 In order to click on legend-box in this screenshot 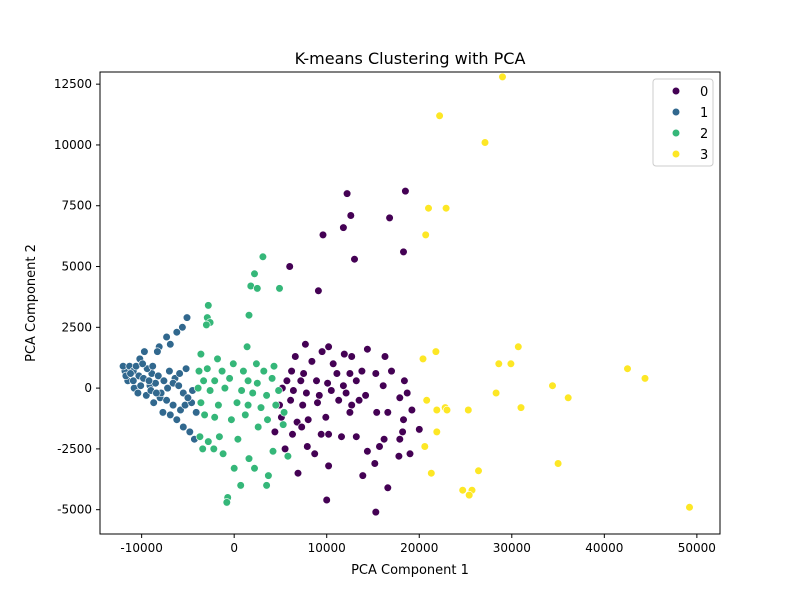, I will do `click(683, 122)`.